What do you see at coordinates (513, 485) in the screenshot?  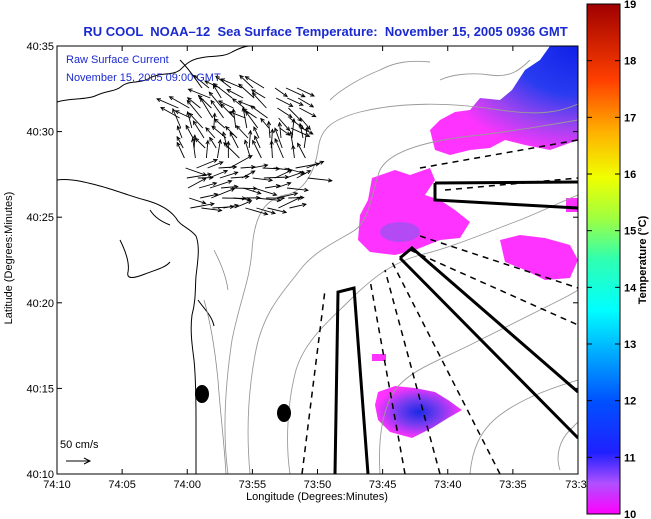 I see `x-tick-label: 73:35` at bounding box center [513, 485].